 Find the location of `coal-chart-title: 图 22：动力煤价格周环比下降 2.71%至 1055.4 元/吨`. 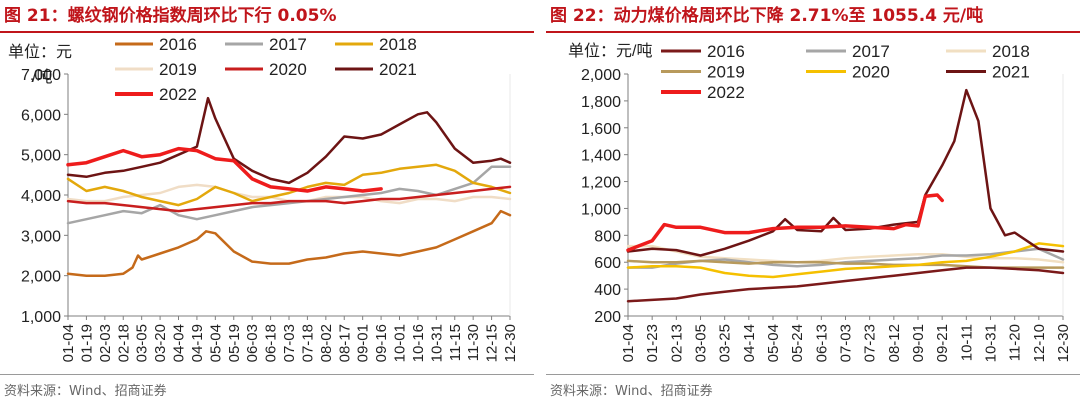

coal-chart-title: 图 22：动力煤价格周环比下降 2.71%至 1055.4 元/吨 is located at coordinates (766, 16).